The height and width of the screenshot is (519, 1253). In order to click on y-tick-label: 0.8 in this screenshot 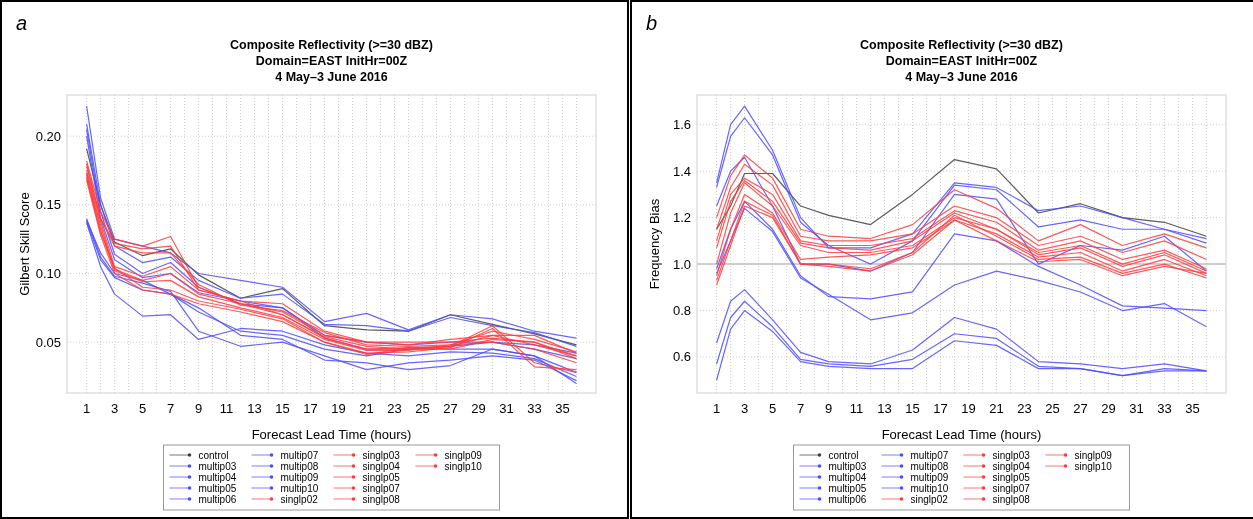, I will do `click(681, 311)`.